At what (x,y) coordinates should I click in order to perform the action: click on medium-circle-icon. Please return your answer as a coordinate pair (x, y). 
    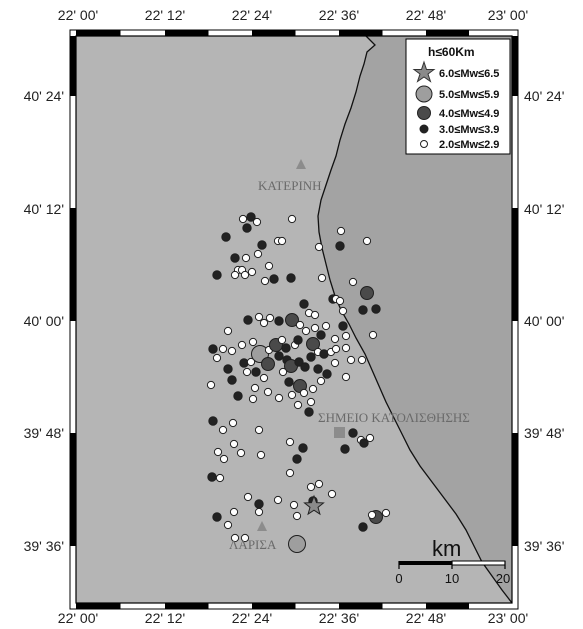
    Looking at the image, I should click on (424, 113).